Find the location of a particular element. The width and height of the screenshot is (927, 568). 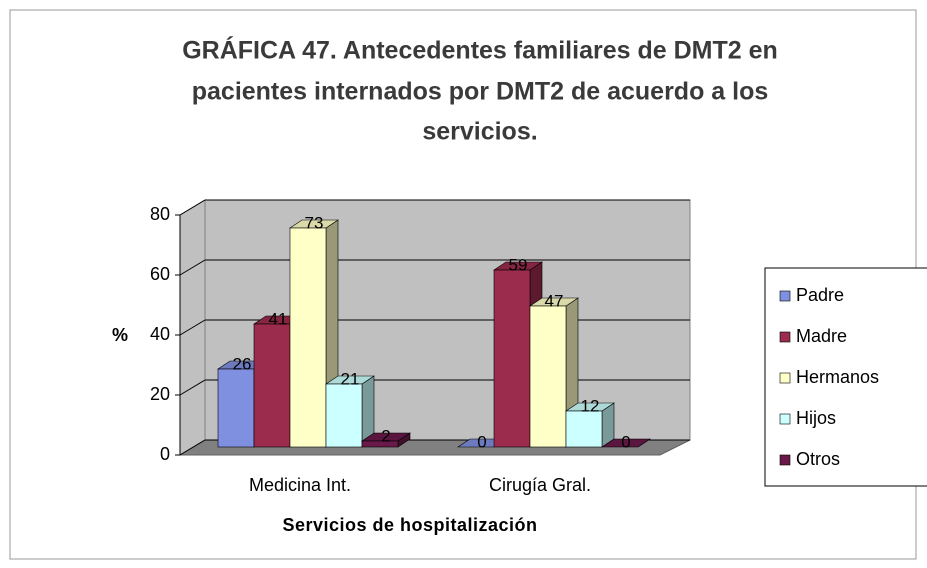

y-tick-label: 0 is located at coordinates (165, 454).